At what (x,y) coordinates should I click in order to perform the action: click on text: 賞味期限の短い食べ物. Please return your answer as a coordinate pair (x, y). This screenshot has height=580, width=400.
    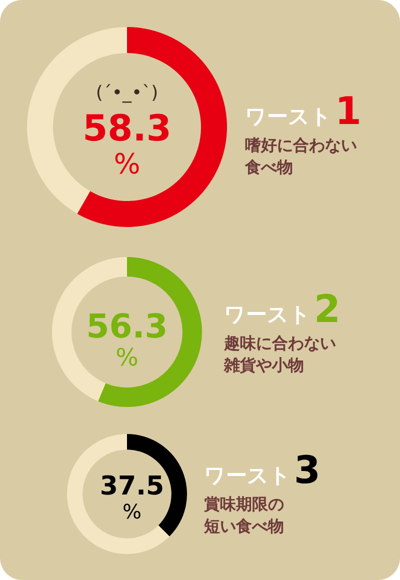
    Looking at the image, I should click on (243, 515).